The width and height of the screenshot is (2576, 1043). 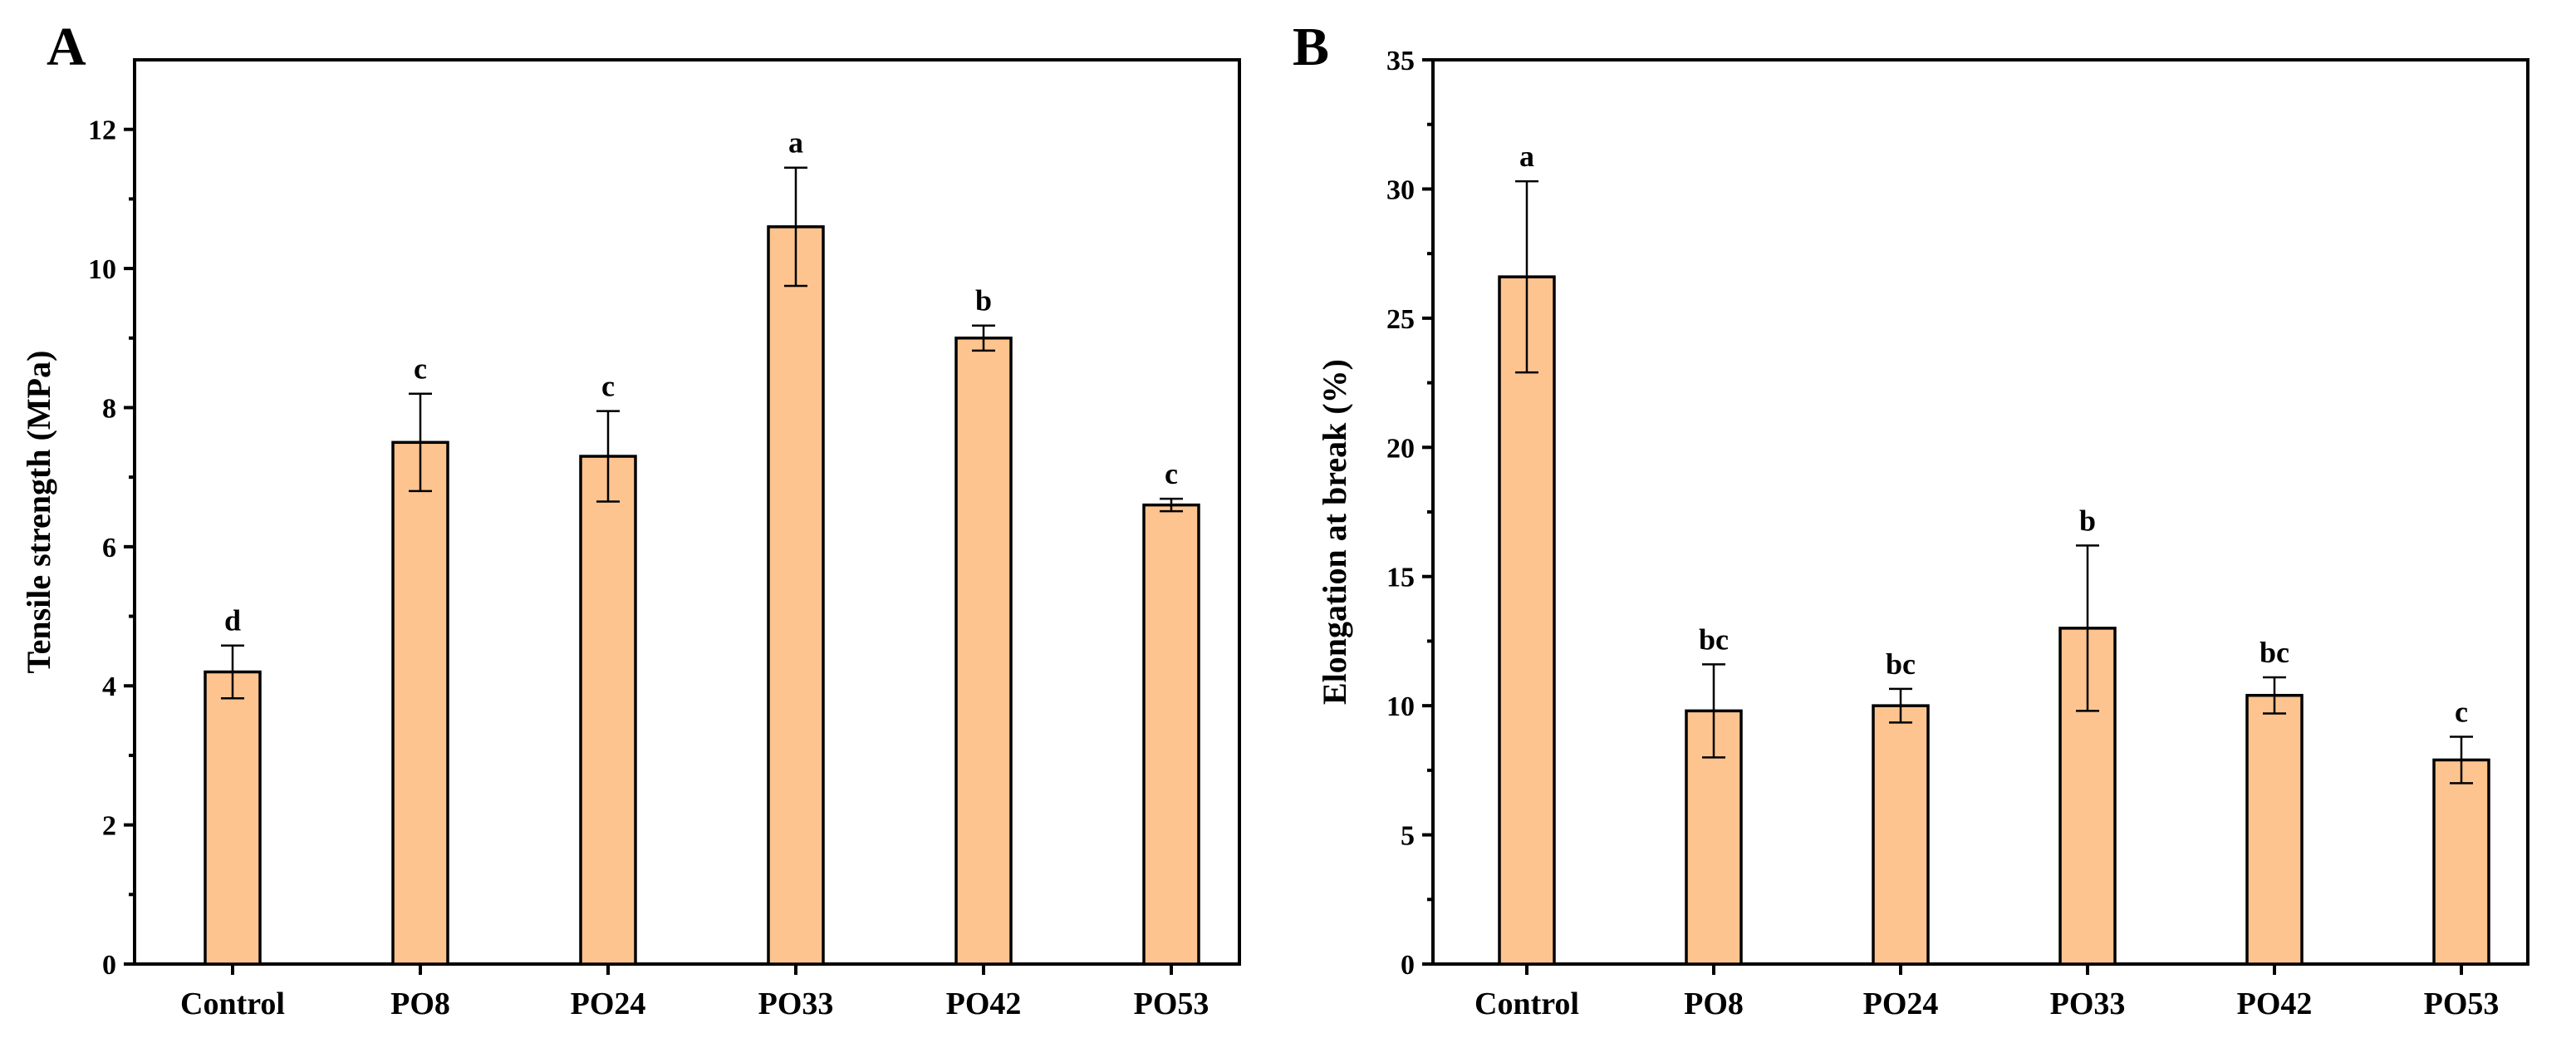 What do you see at coordinates (1400, 319) in the screenshot?
I see `panel-b-y-tick-label: 25` at bounding box center [1400, 319].